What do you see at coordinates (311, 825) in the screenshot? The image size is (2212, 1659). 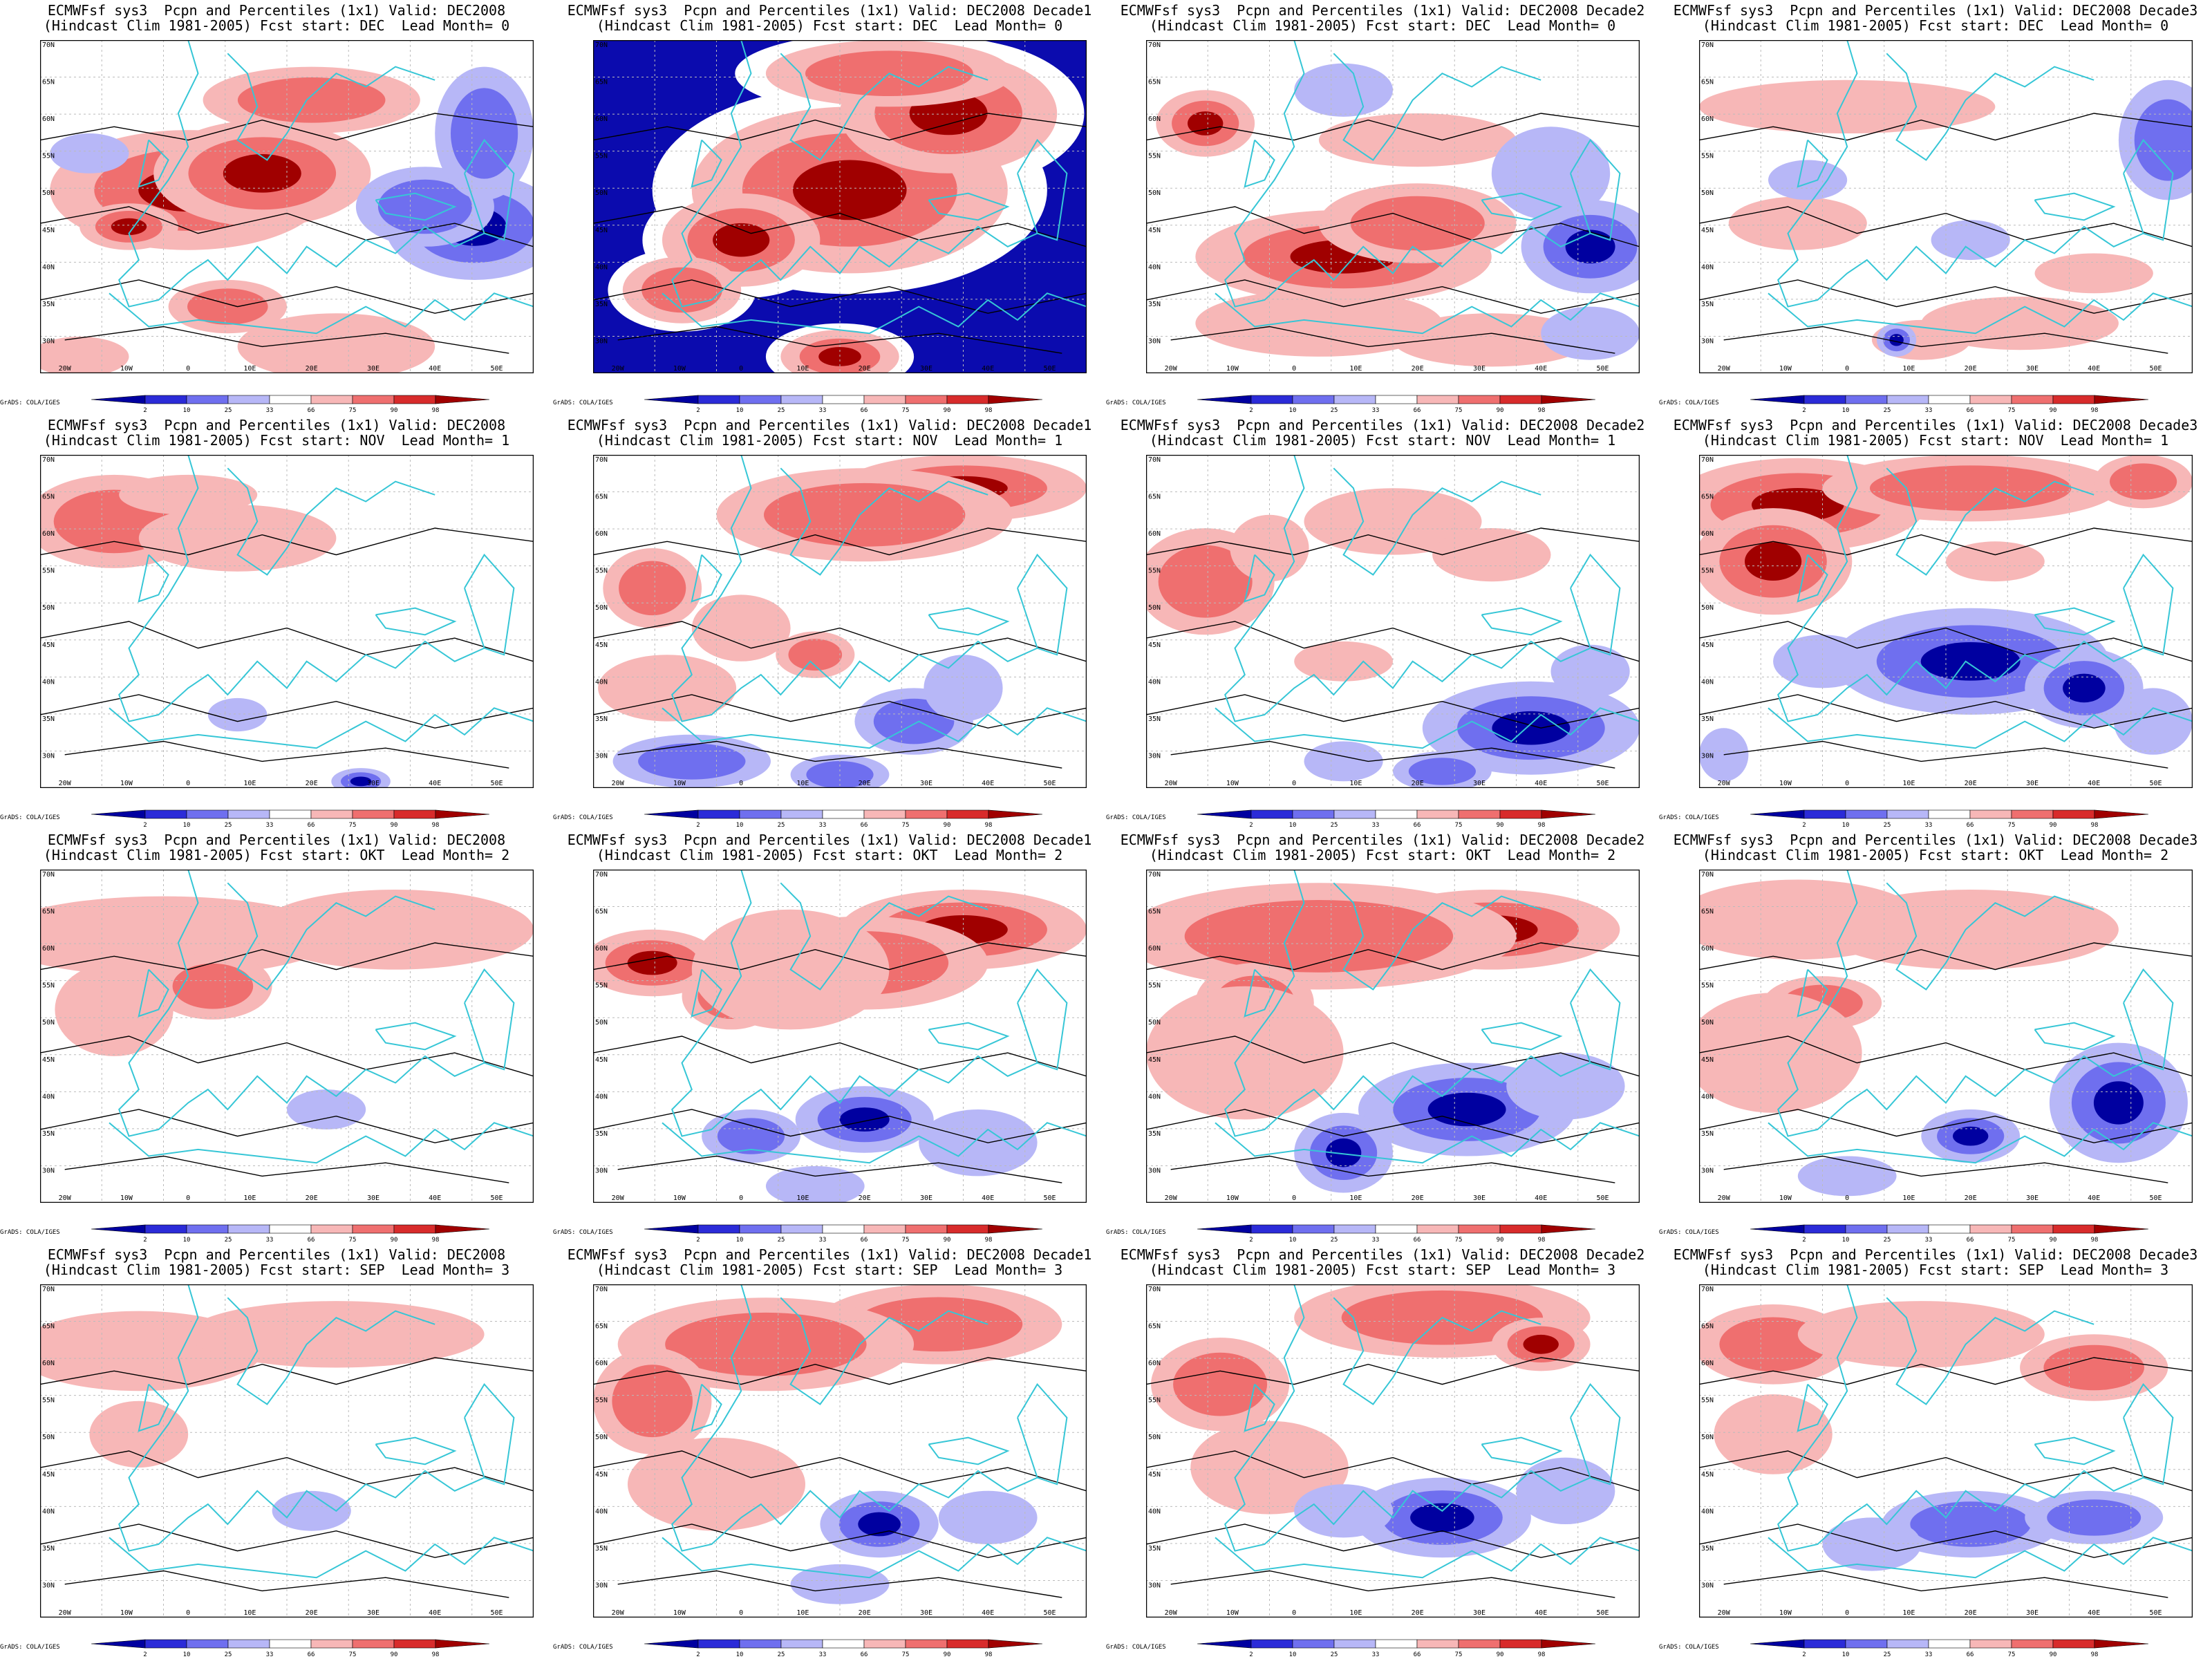 I see `colorbar-label: 66` at bounding box center [311, 825].